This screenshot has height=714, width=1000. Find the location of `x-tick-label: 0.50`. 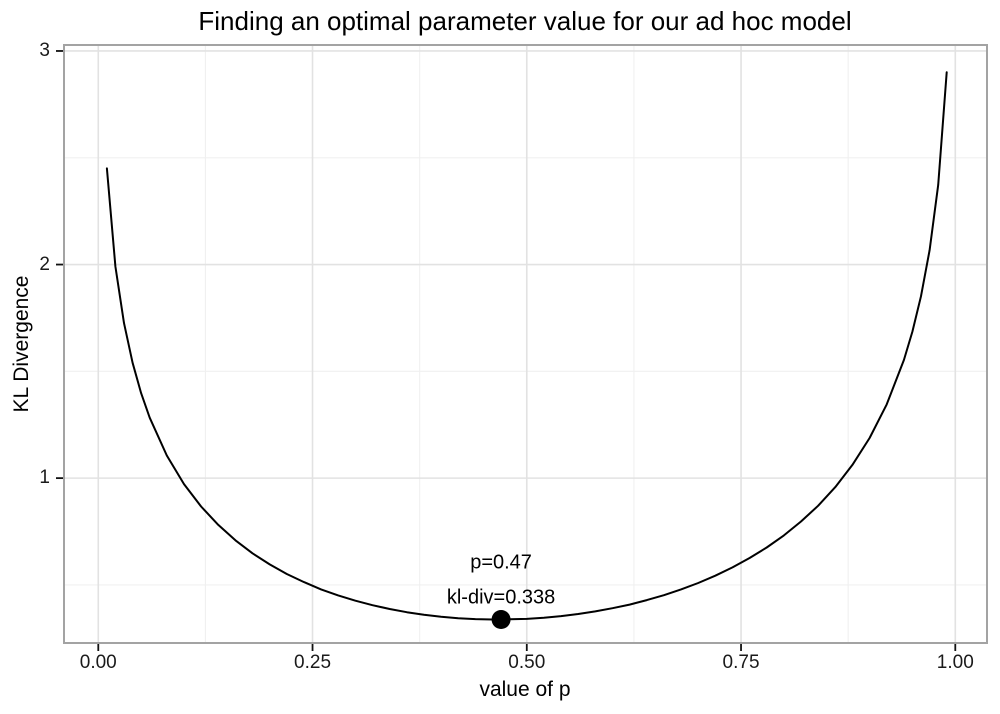

x-tick-label: 0.50 is located at coordinates (527, 662).